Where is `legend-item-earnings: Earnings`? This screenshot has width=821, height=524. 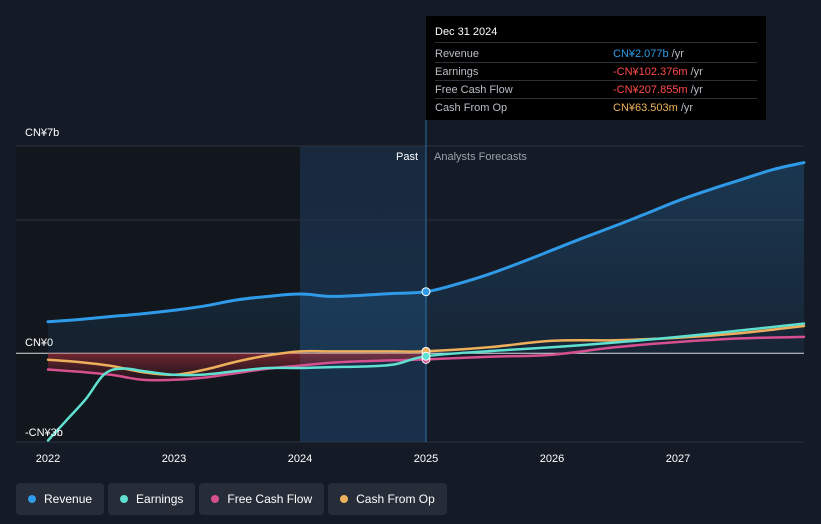 legend-item-earnings: Earnings is located at coordinates (152, 499).